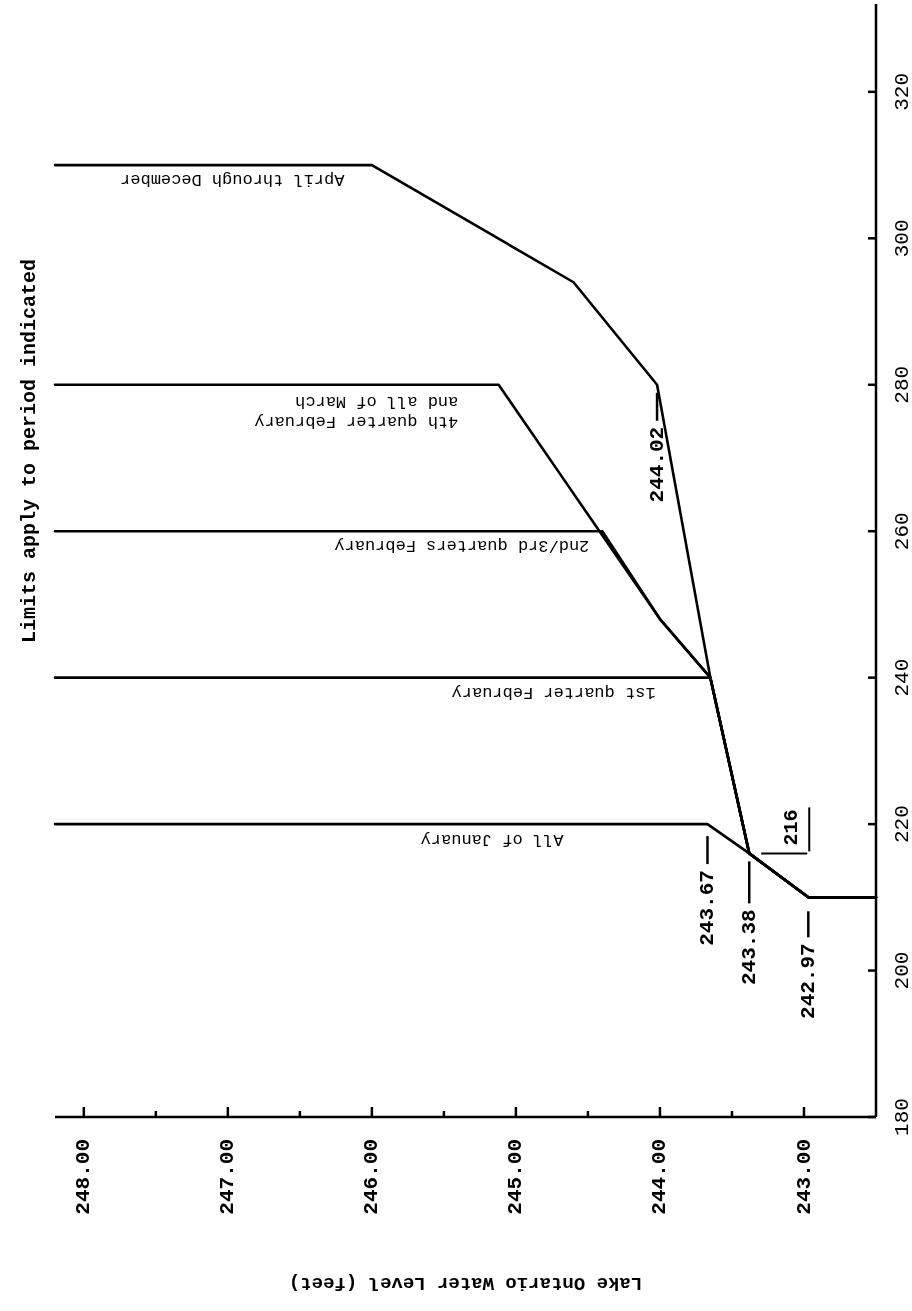 The height and width of the screenshot is (1311, 912). What do you see at coordinates (356, 411) in the screenshot?
I see `series-label: 4th quarter February and all of March` at bounding box center [356, 411].